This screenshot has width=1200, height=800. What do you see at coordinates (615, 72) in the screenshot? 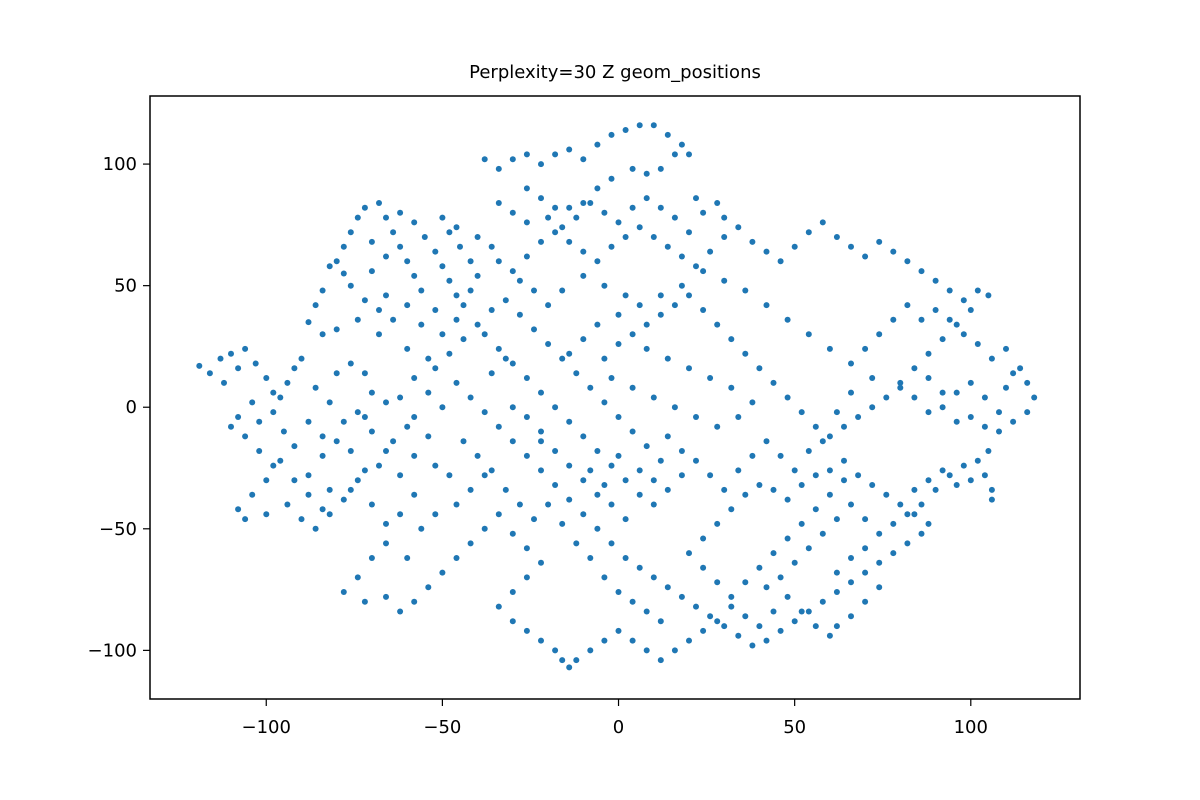
I see `chart-title: Perplexity=30 Z geom_positions` at bounding box center [615, 72].